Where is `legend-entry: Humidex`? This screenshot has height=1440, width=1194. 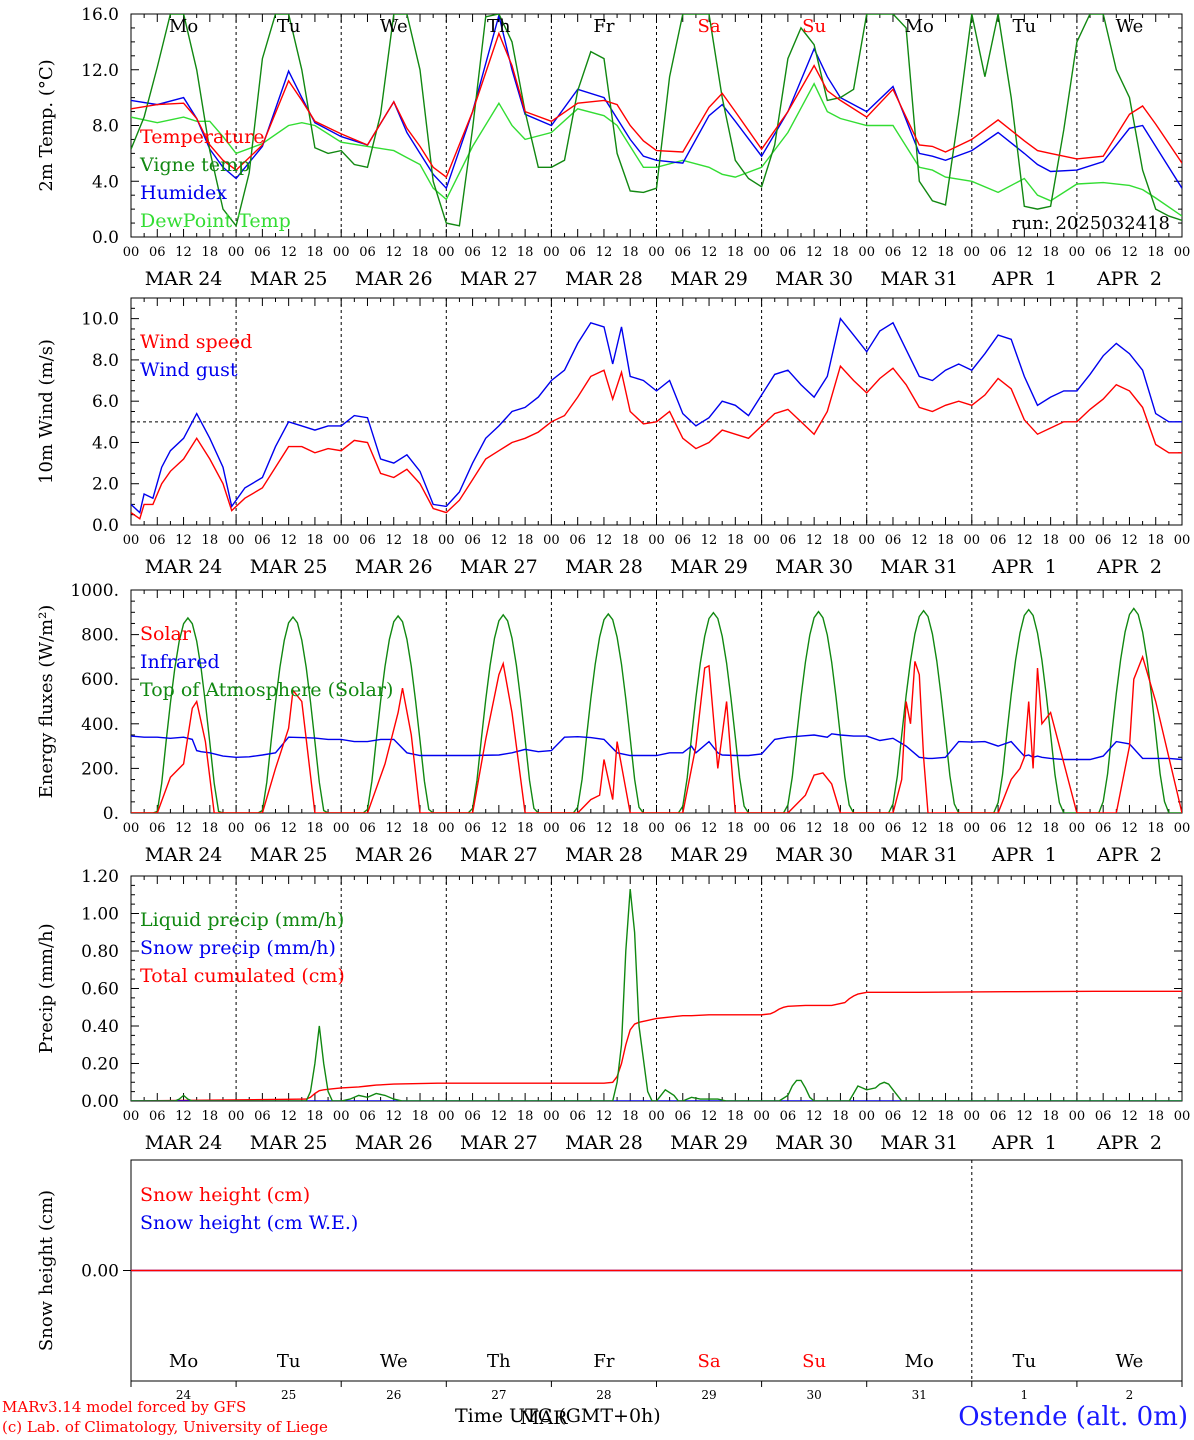
legend-entry: Humidex is located at coordinates (183, 193).